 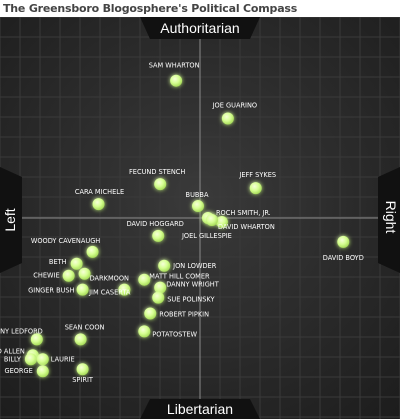 What do you see at coordinates (109, 293) in the screenshot?
I see `point-label: JIM CASERTA` at bounding box center [109, 293].